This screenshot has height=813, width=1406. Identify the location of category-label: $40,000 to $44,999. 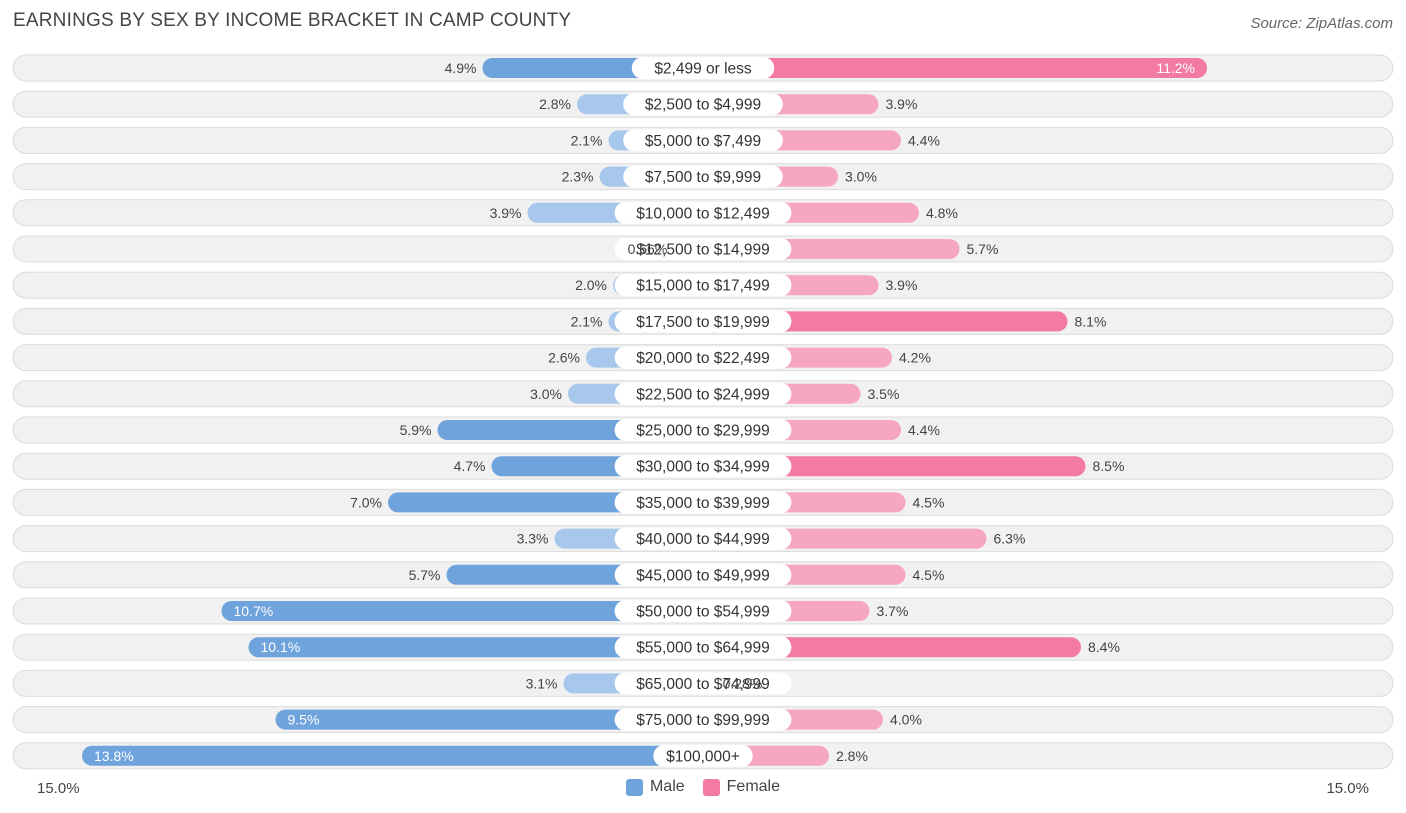
(703, 539).